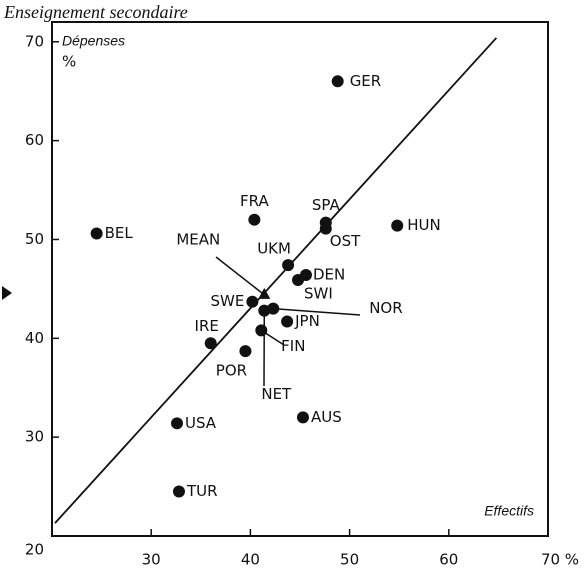 The width and height of the screenshot is (584, 570). Describe the element at coordinates (560, 560) in the screenshot. I see `x-tick-label: 70 %` at that location.